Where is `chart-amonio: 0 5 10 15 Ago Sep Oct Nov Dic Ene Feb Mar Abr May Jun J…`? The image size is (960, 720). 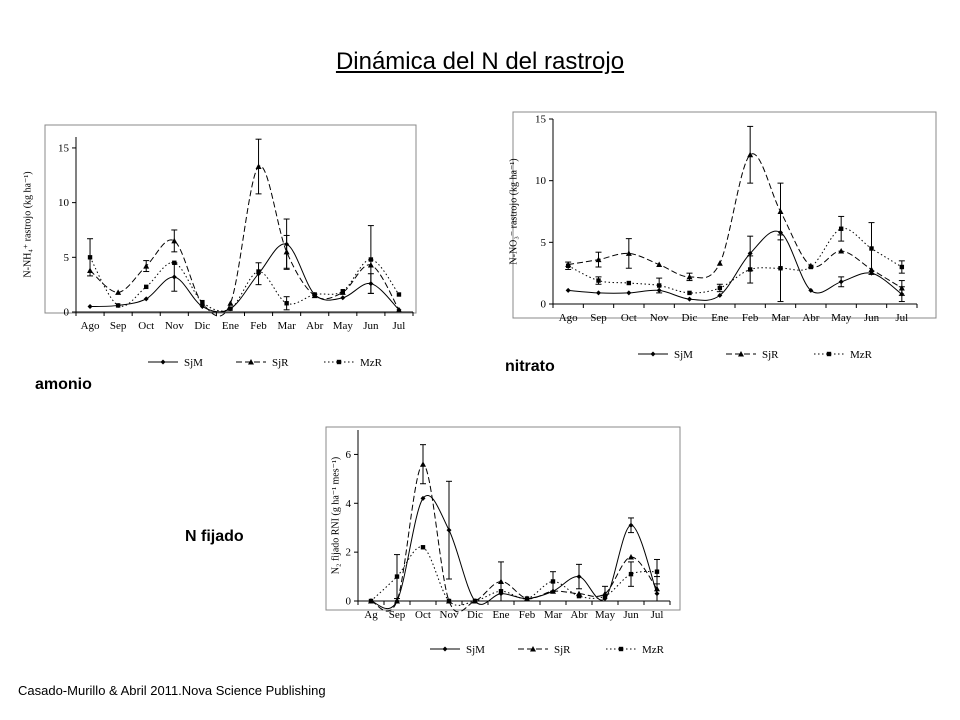 chart-amonio: 0 5 10 15 Ago Sep Oct Nov Dic Ene Feb Mar Abr May Jun J… is located at coordinates (219, 246).